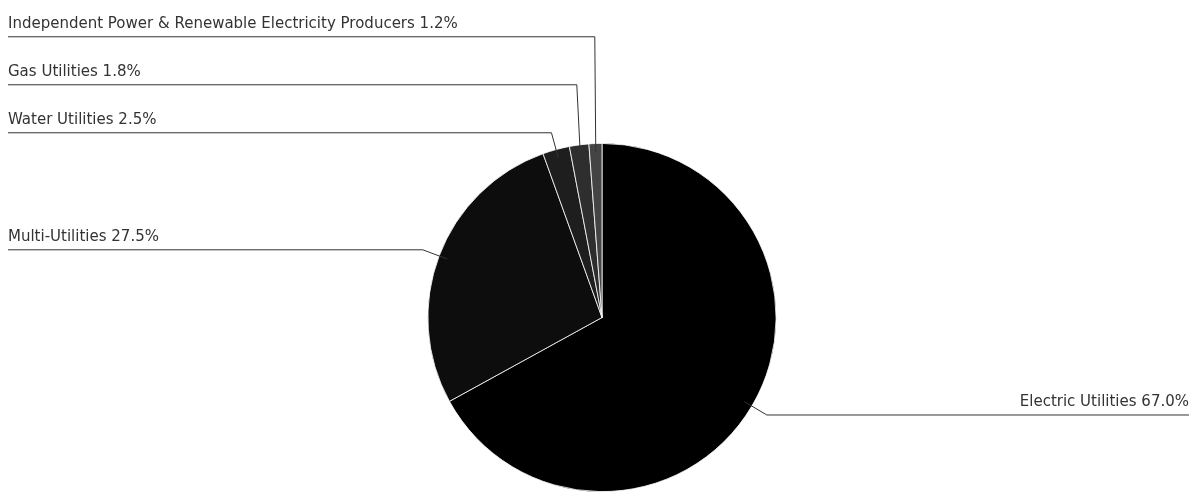  I want to click on slice-label: Multi-Utilities 27.5%, so click(83, 236).